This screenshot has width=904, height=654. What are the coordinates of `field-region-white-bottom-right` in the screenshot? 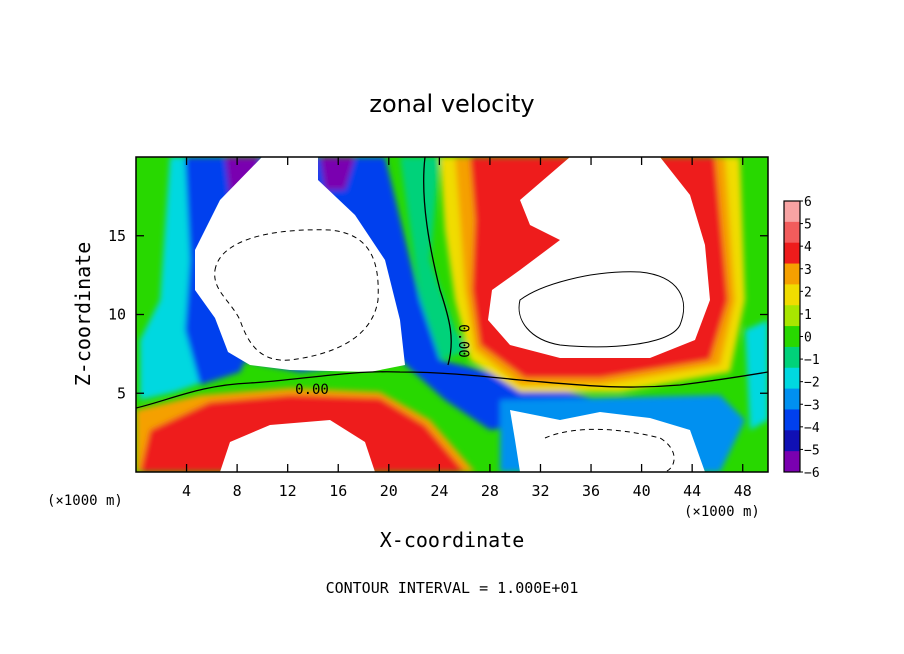 It's located at (607, 441).